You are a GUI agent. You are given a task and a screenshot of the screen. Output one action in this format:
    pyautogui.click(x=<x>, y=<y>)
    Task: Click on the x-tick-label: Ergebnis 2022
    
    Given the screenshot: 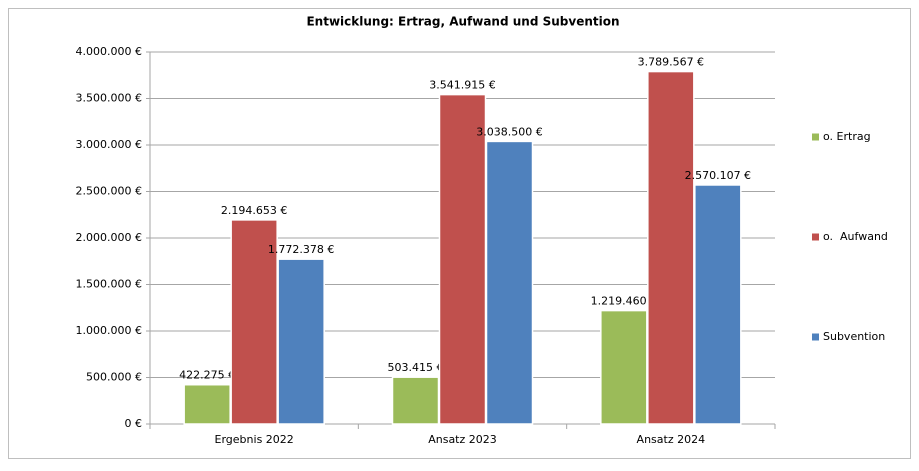 What is the action you would take?
    pyautogui.click(x=254, y=439)
    